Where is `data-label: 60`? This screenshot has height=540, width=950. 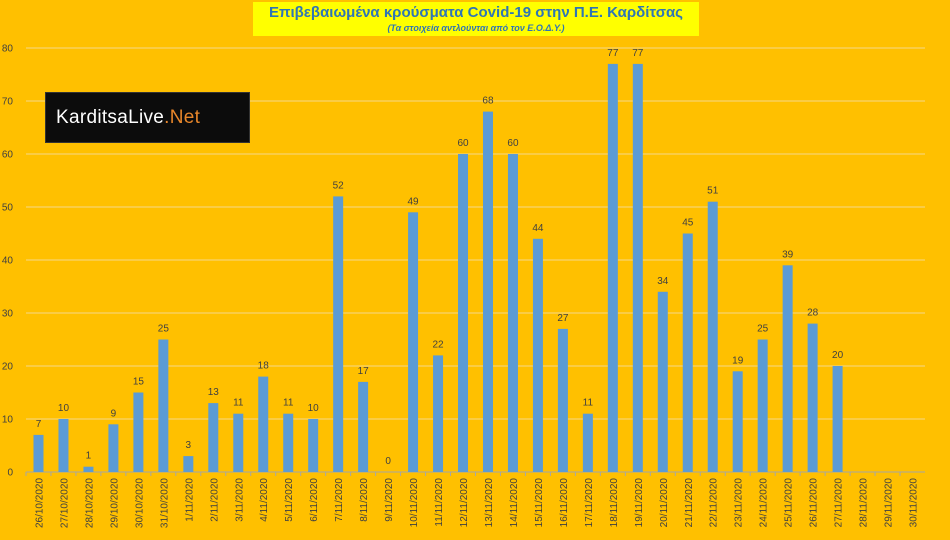 data-label: 60 is located at coordinates (513, 143).